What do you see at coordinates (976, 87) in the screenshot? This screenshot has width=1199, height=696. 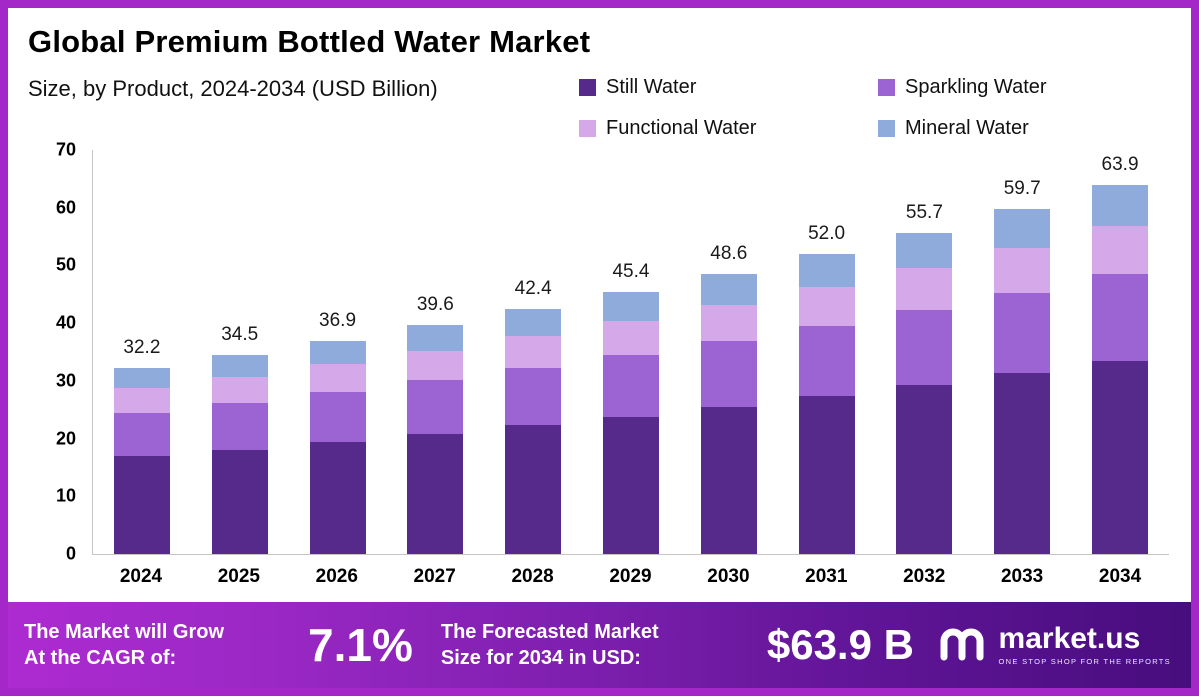 I see `legend-label: Sparkling Water` at bounding box center [976, 87].